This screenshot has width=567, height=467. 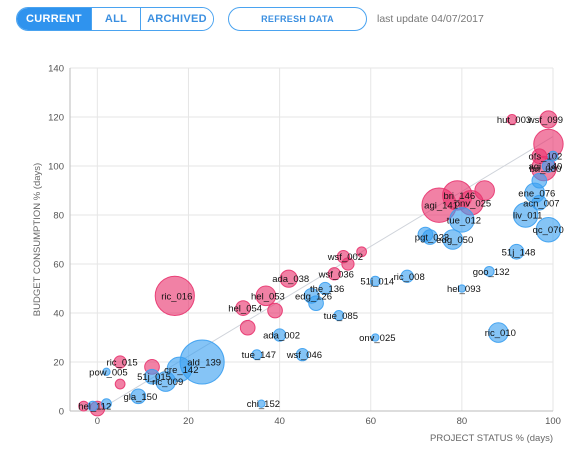 I want to click on bubble-label: bri_146, so click(x=459, y=196).